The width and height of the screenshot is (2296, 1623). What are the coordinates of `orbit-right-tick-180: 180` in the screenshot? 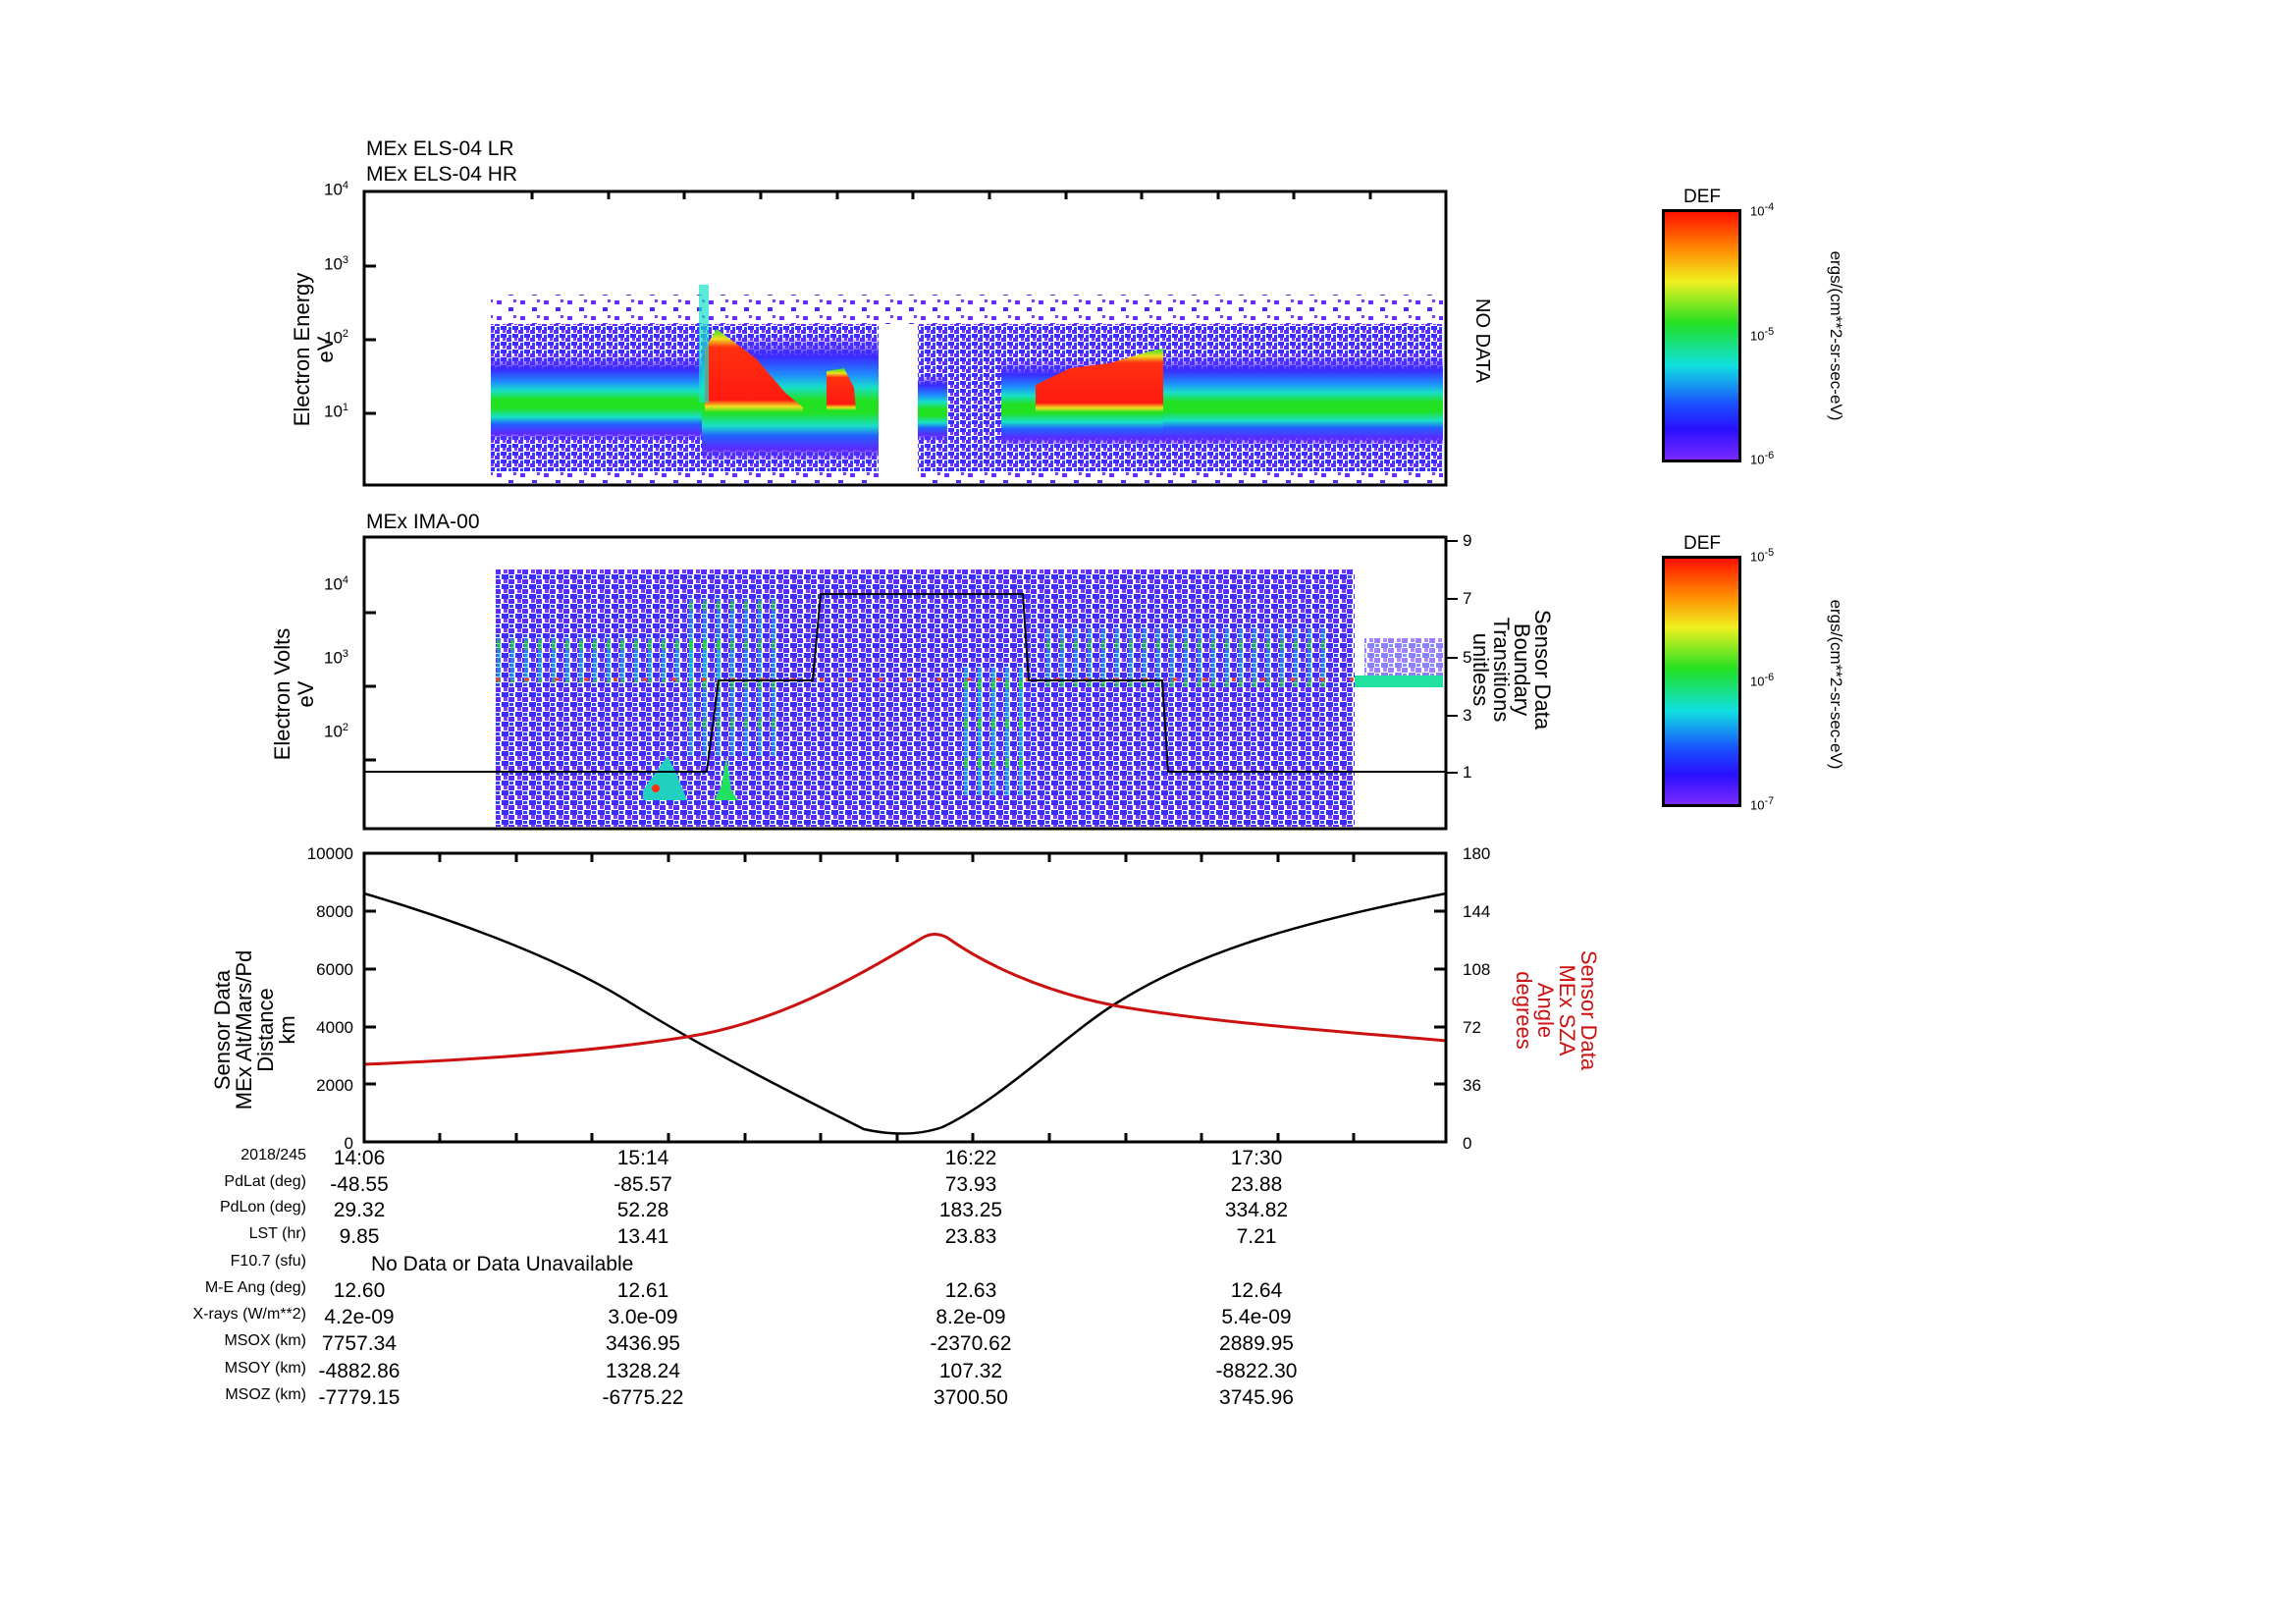 It's located at (1477, 853).